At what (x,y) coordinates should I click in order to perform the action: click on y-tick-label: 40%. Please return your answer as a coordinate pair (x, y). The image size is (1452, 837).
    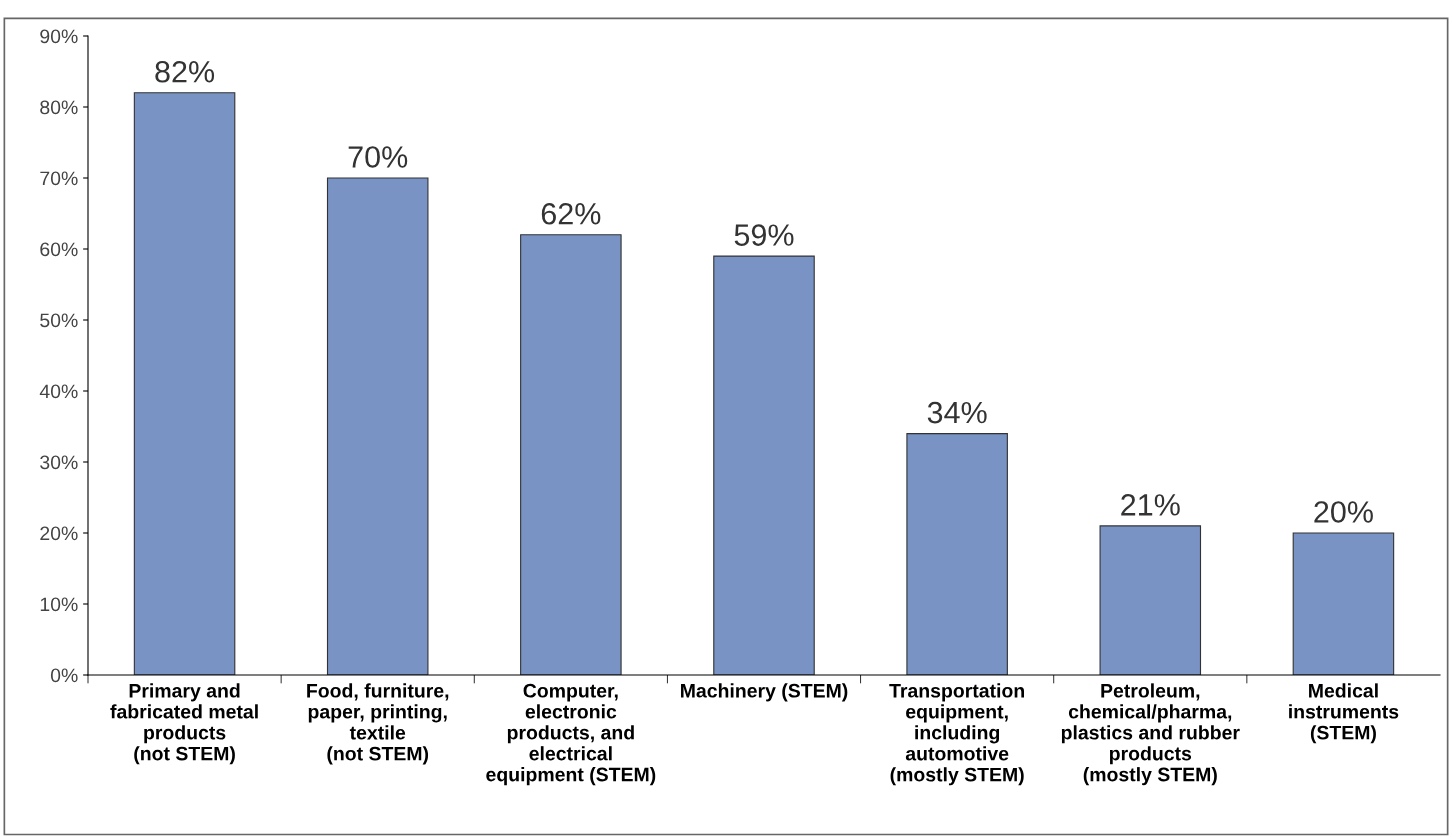
    Looking at the image, I should click on (58, 391).